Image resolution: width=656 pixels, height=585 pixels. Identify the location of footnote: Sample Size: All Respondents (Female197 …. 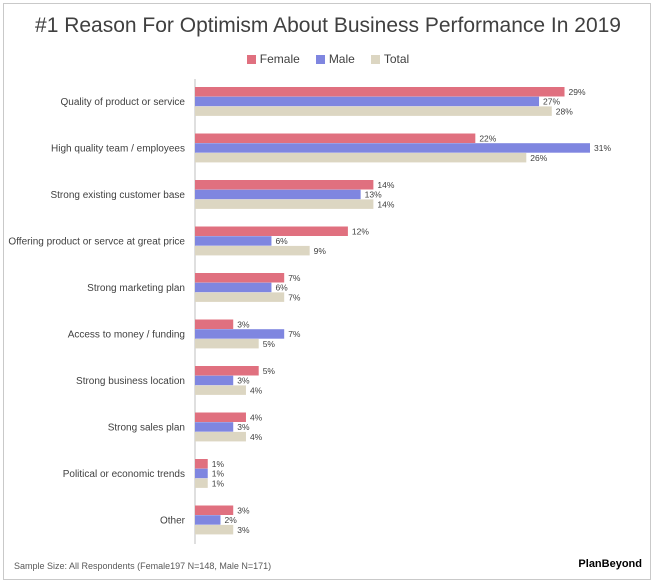
(143, 566).